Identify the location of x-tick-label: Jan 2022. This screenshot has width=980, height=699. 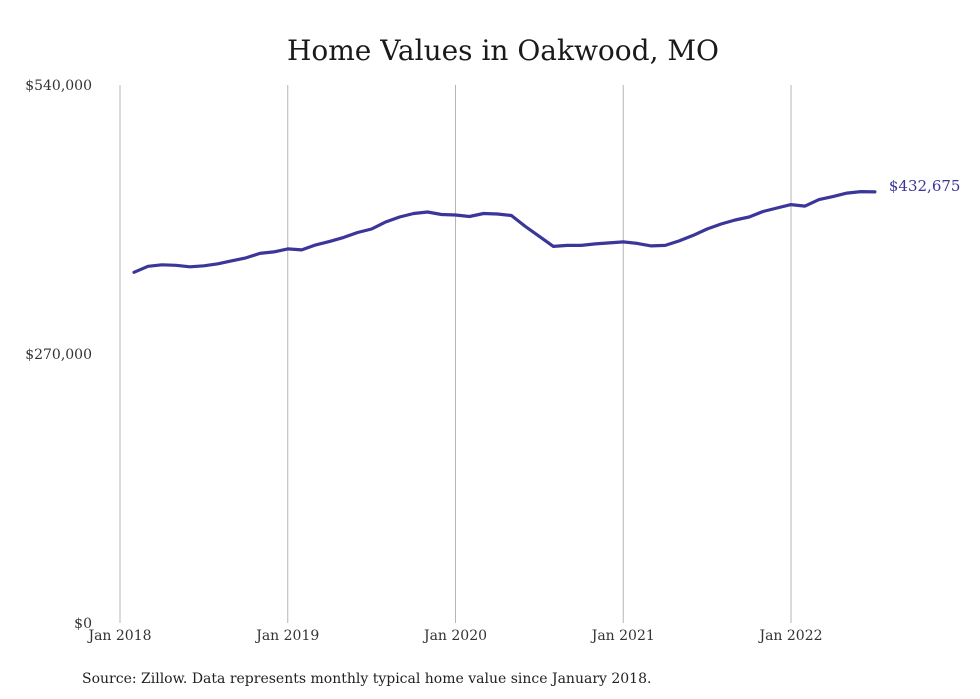
(789, 636).